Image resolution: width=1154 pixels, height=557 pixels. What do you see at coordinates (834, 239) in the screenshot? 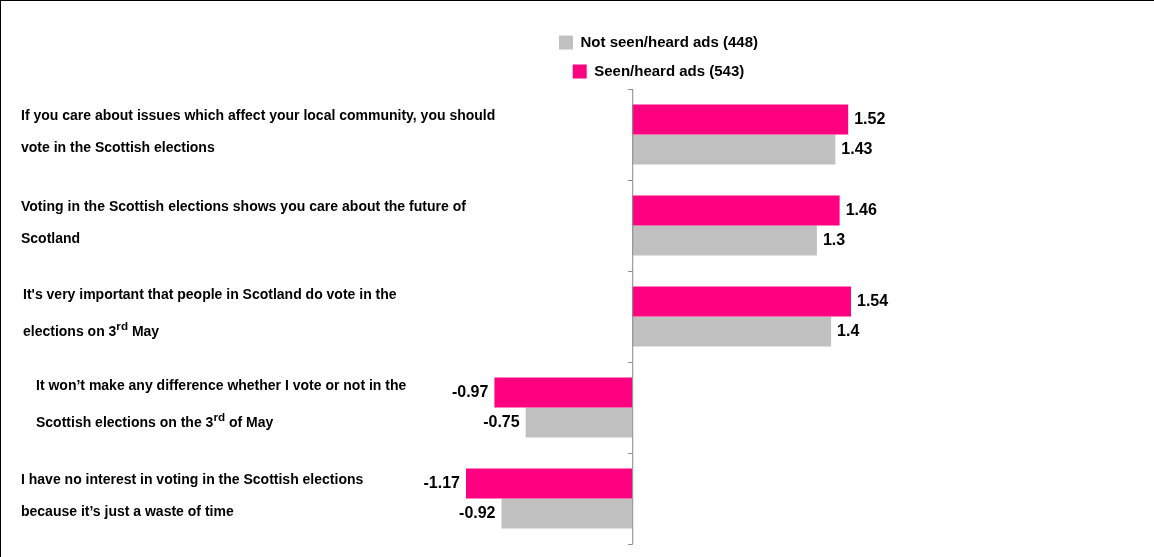
I see `data-label: 1.3` at bounding box center [834, 239].